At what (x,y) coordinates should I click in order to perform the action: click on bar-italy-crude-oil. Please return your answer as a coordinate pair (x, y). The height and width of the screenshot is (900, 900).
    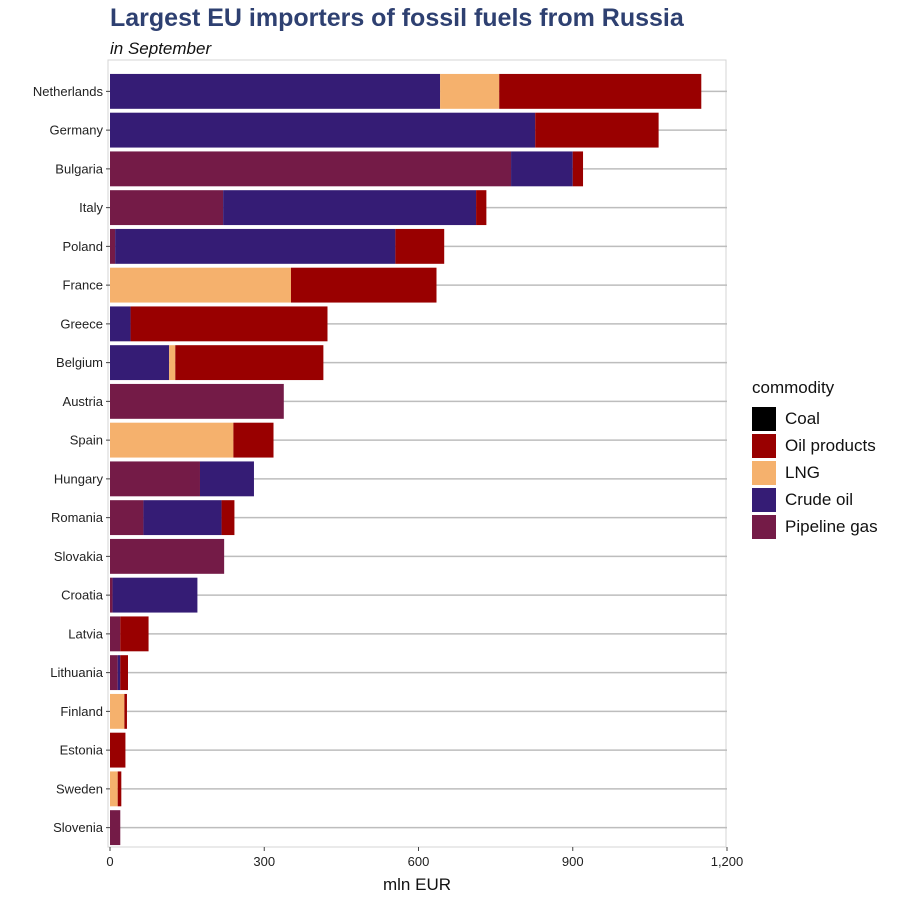
    Looking at the image, I should click on (350, 208).